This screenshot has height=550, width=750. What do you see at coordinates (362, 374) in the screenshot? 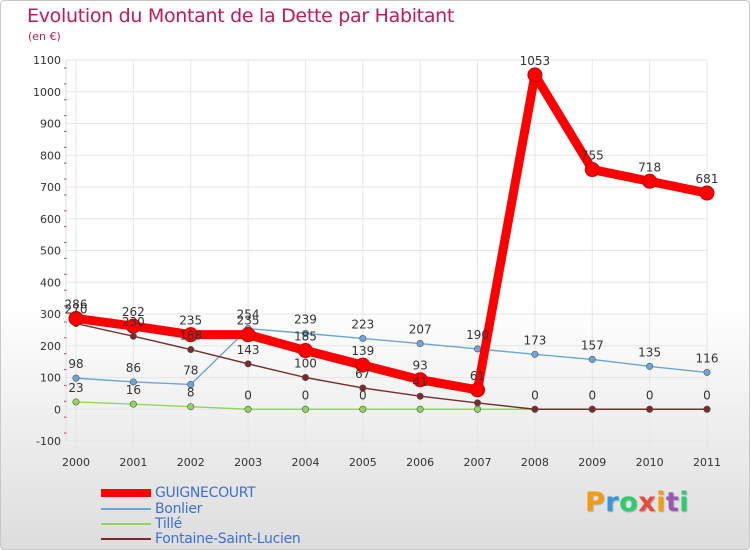
I see `data-label-fontaine-saint-lucien: 67` at bounding box center [362, 374].